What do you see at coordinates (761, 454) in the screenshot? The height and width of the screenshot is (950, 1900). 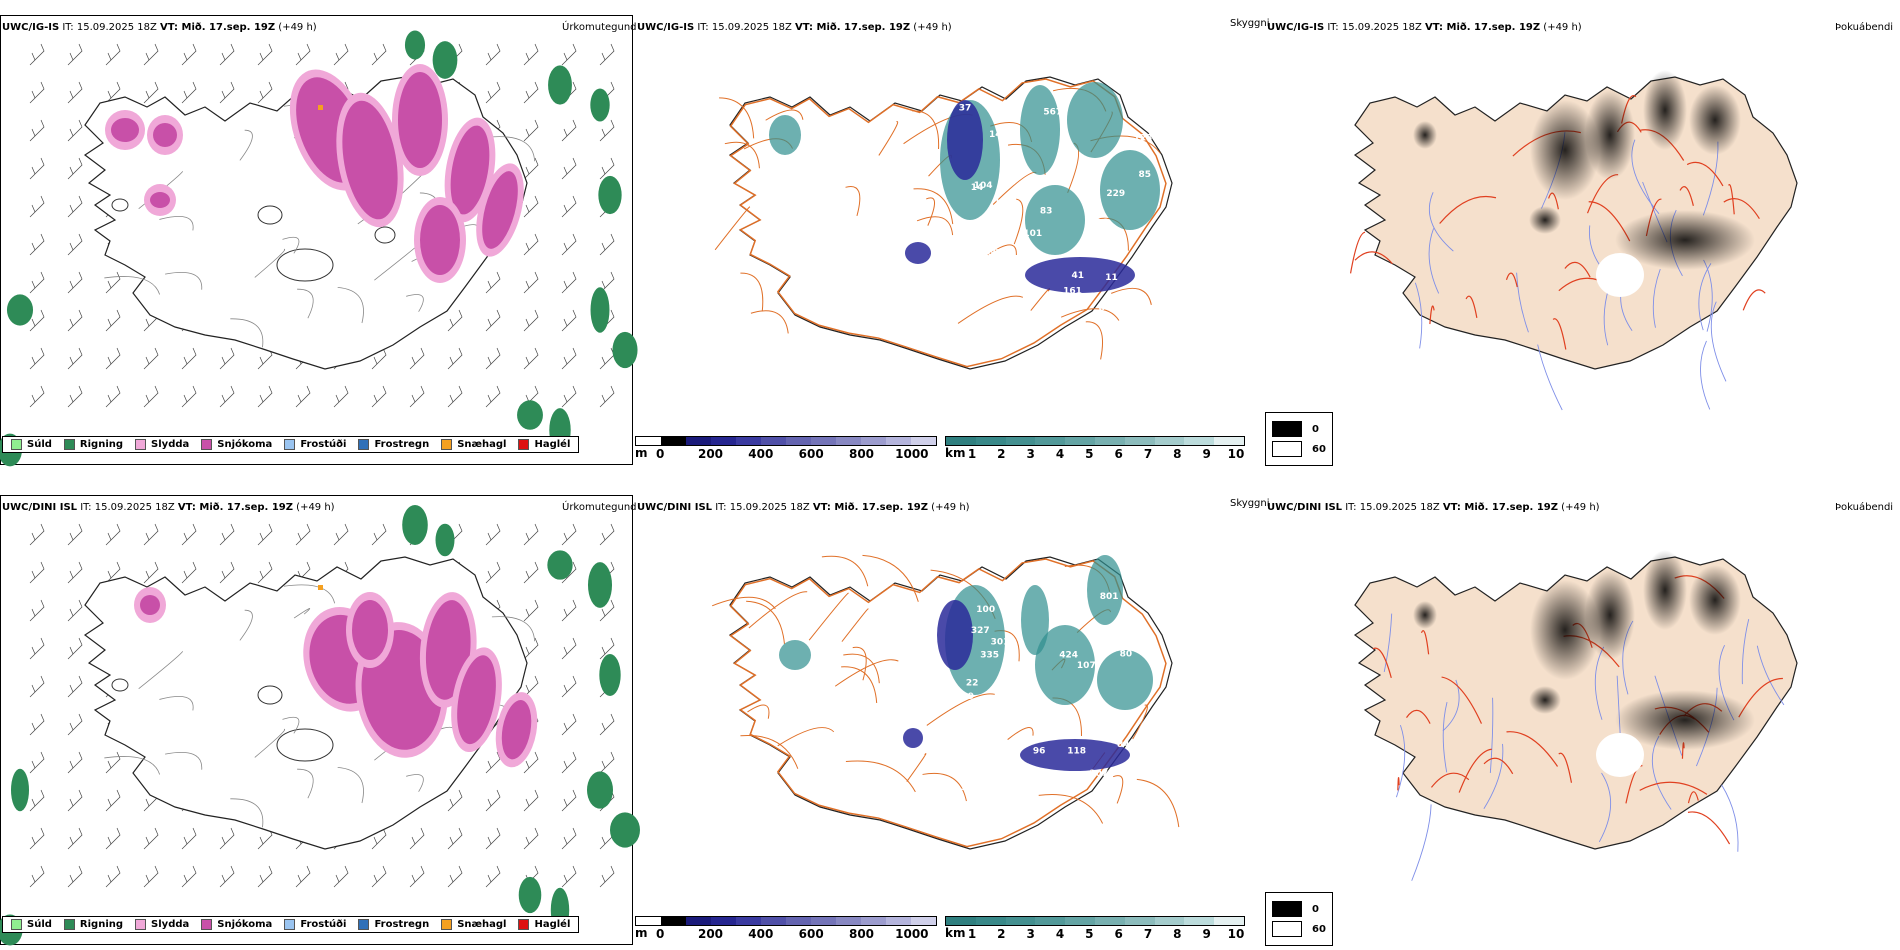 I see `colorbar-tick-label: 400` at bounding box center [761, 454].